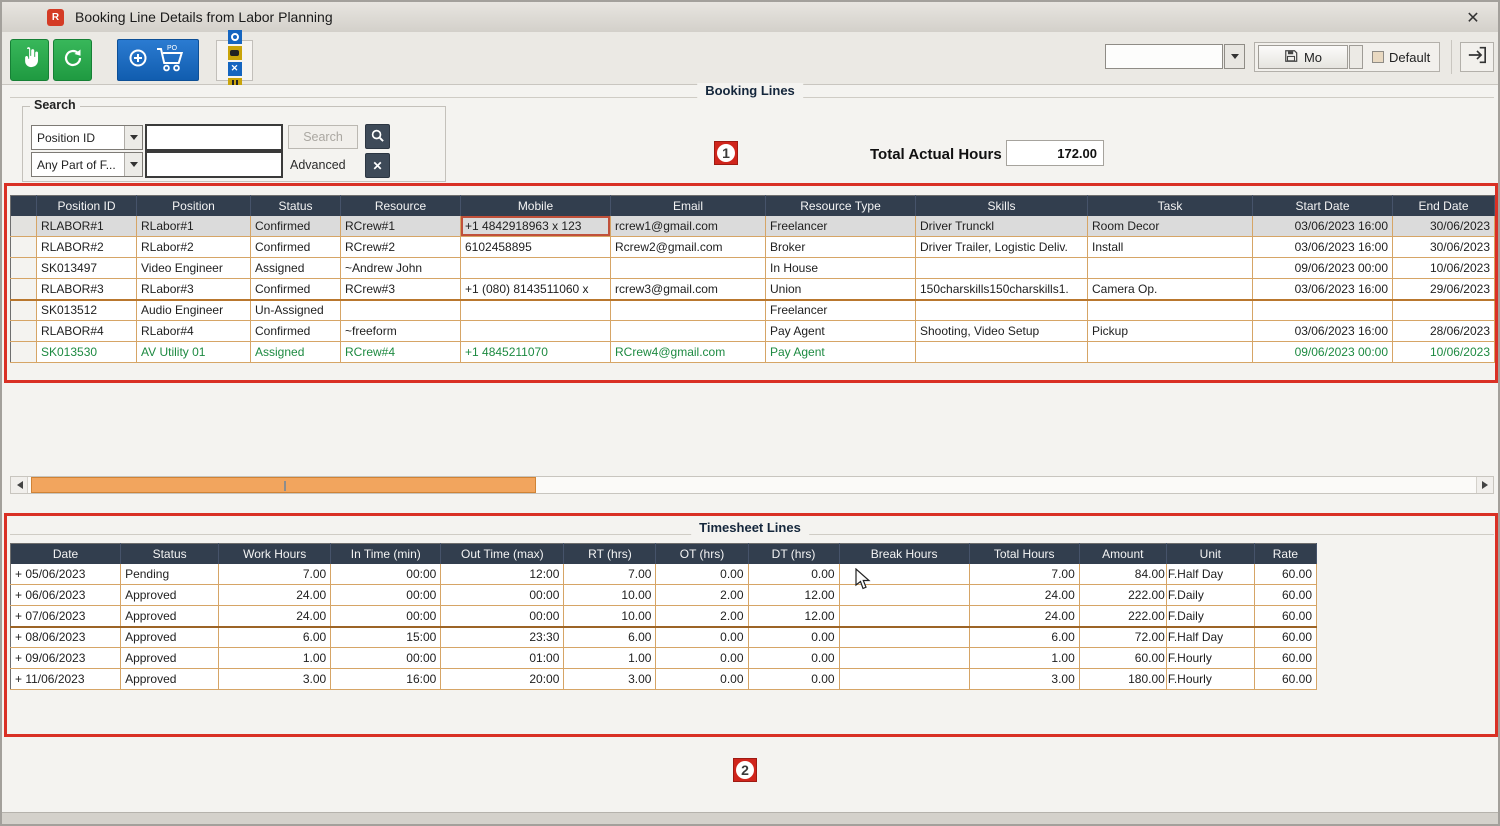  Describe the element at coordinates (66, 595) in the screenshot. I see `cell-date: + 06/06/2023` at that location.